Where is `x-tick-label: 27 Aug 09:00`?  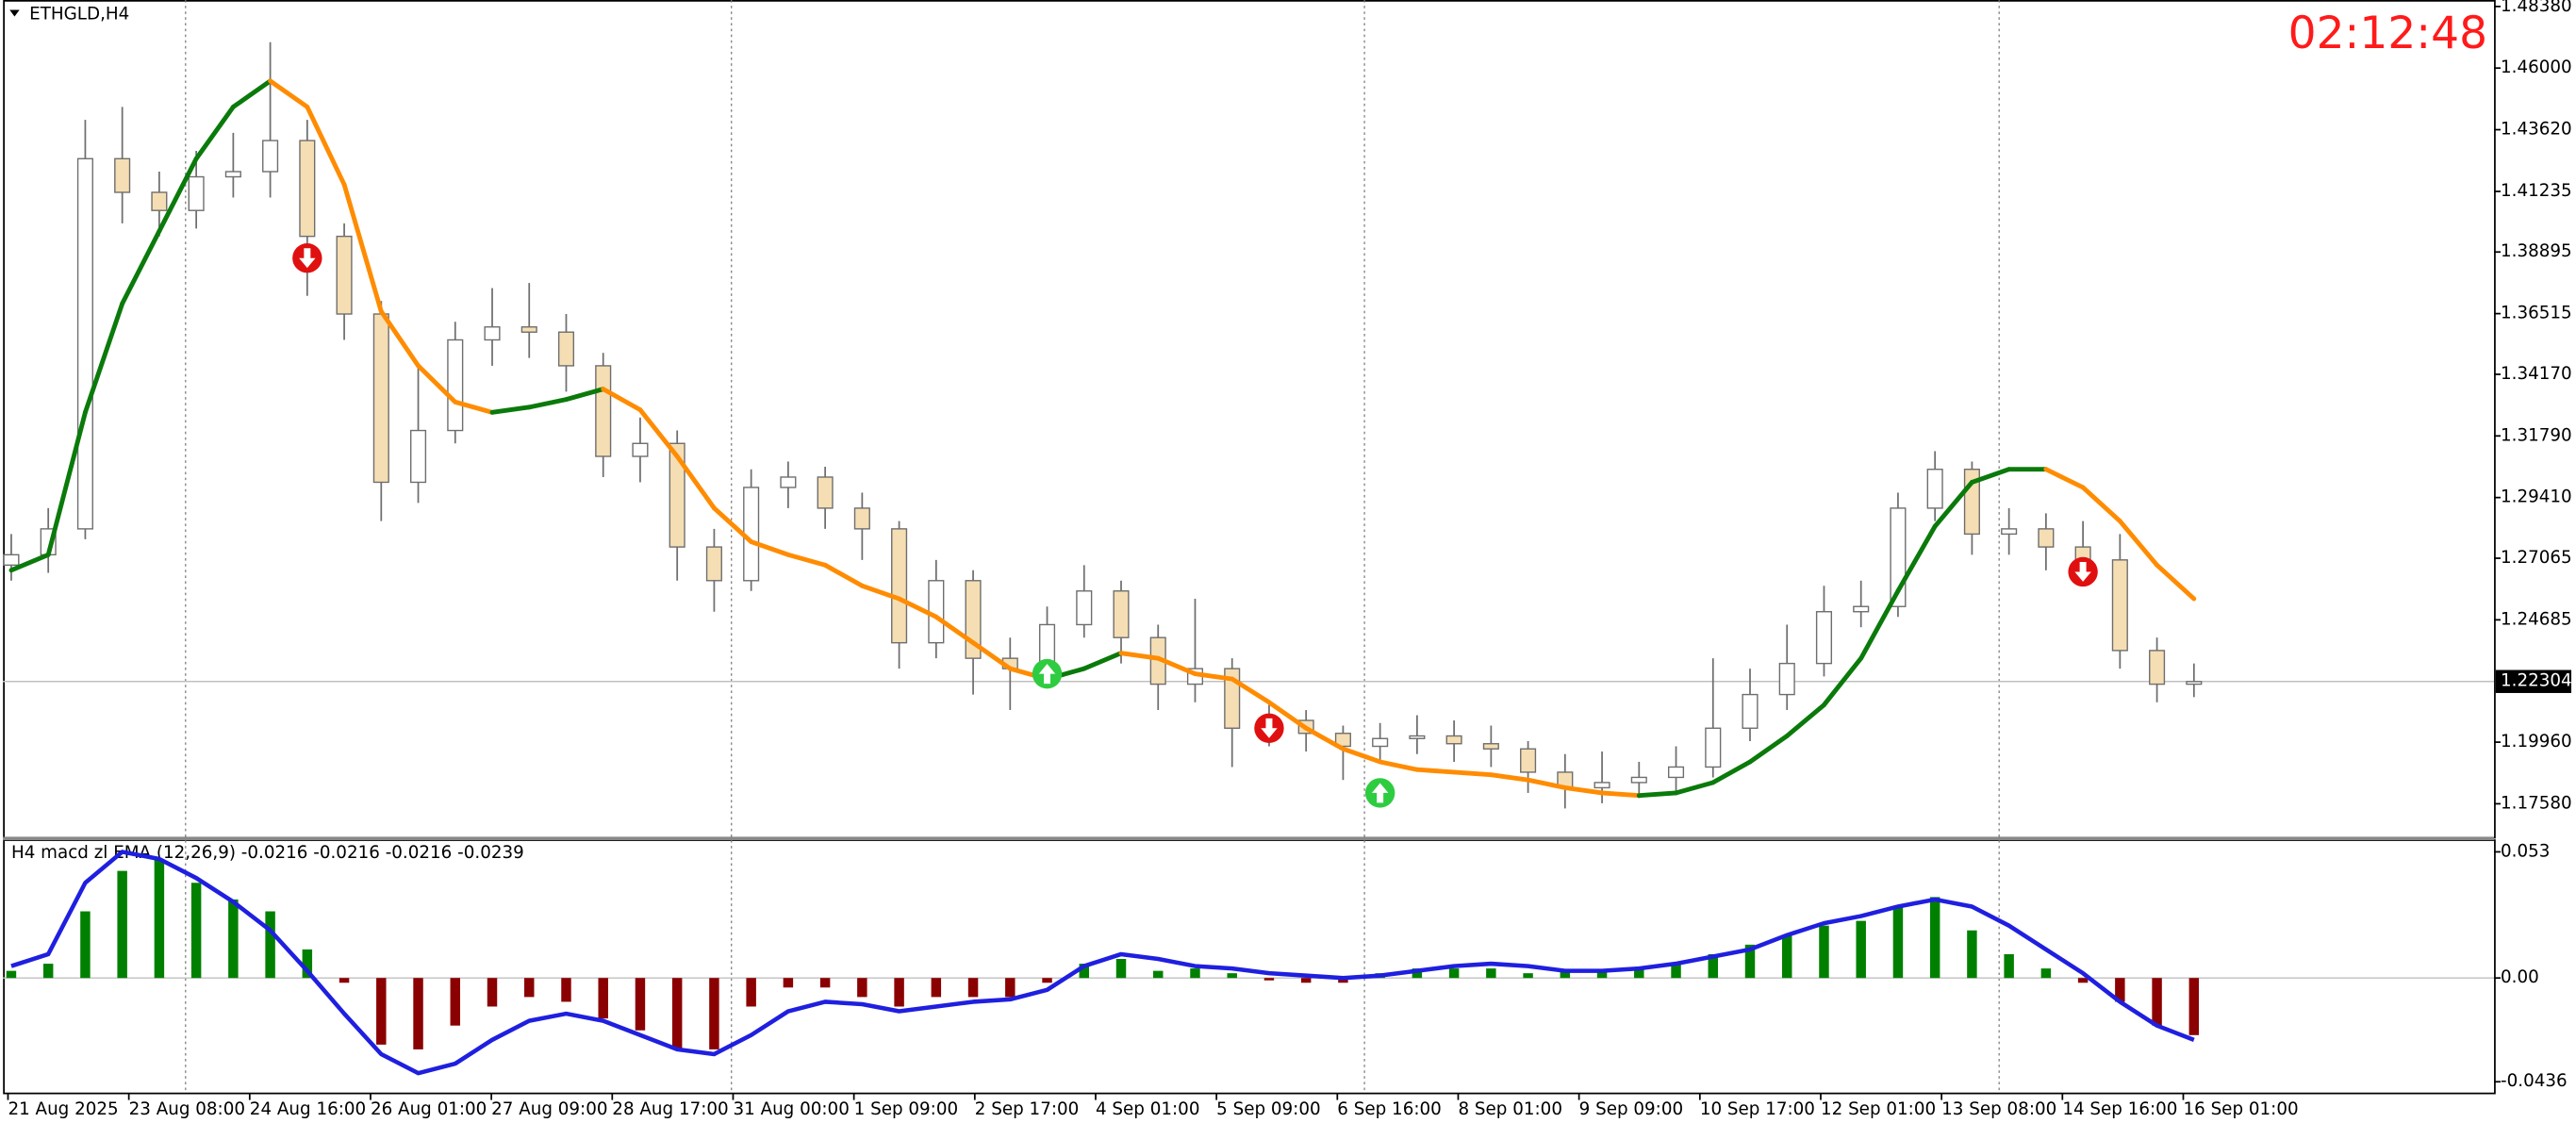 x-tick-label: 27 Aug 09:00 is located at coordinates (549, 1109).